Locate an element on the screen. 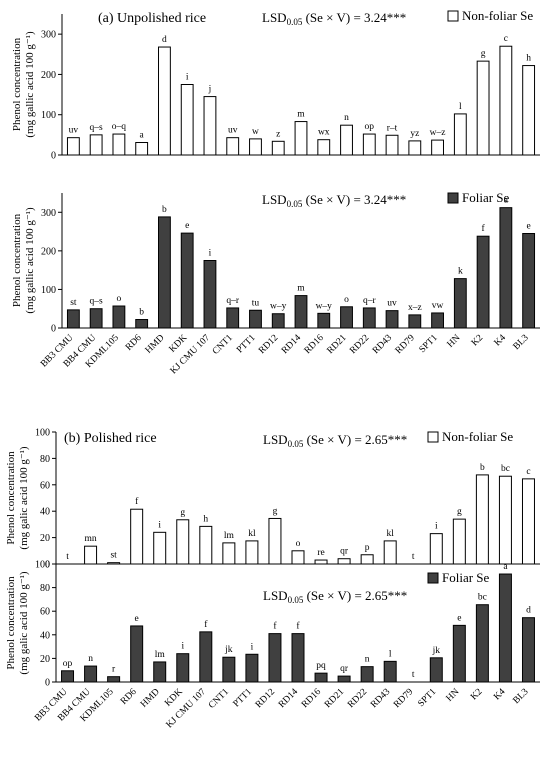 The width and height of the screenshot is (550, 782). significance-letter: h is located at coordinates (528, 59).